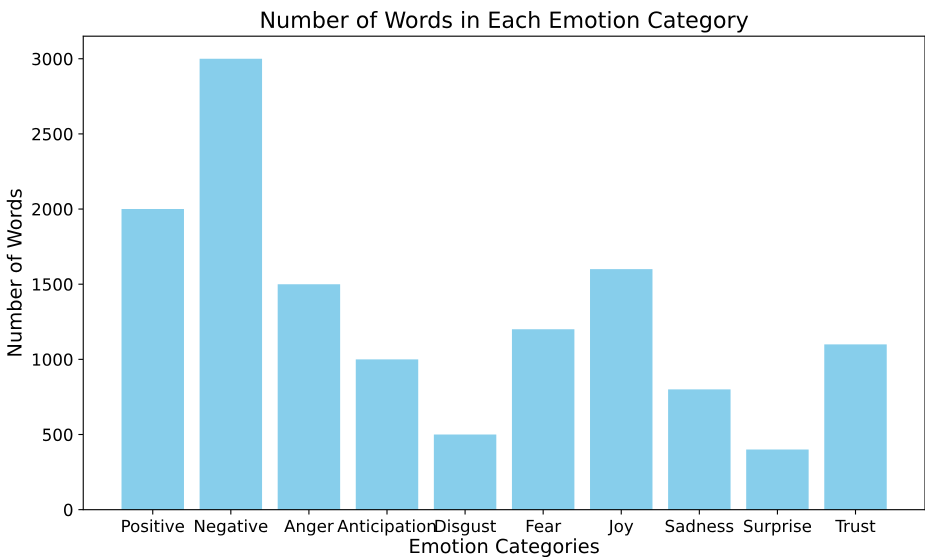 The width and height of the screenshot is (925, 557). I want to click on y-tick-label: 1500, so click(52, 284).